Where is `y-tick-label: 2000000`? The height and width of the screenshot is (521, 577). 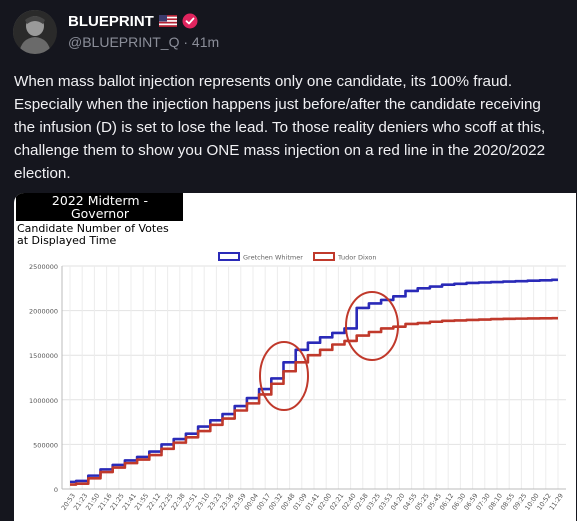 y-tick-label: 2000000 is located at coordinates (43, 312).